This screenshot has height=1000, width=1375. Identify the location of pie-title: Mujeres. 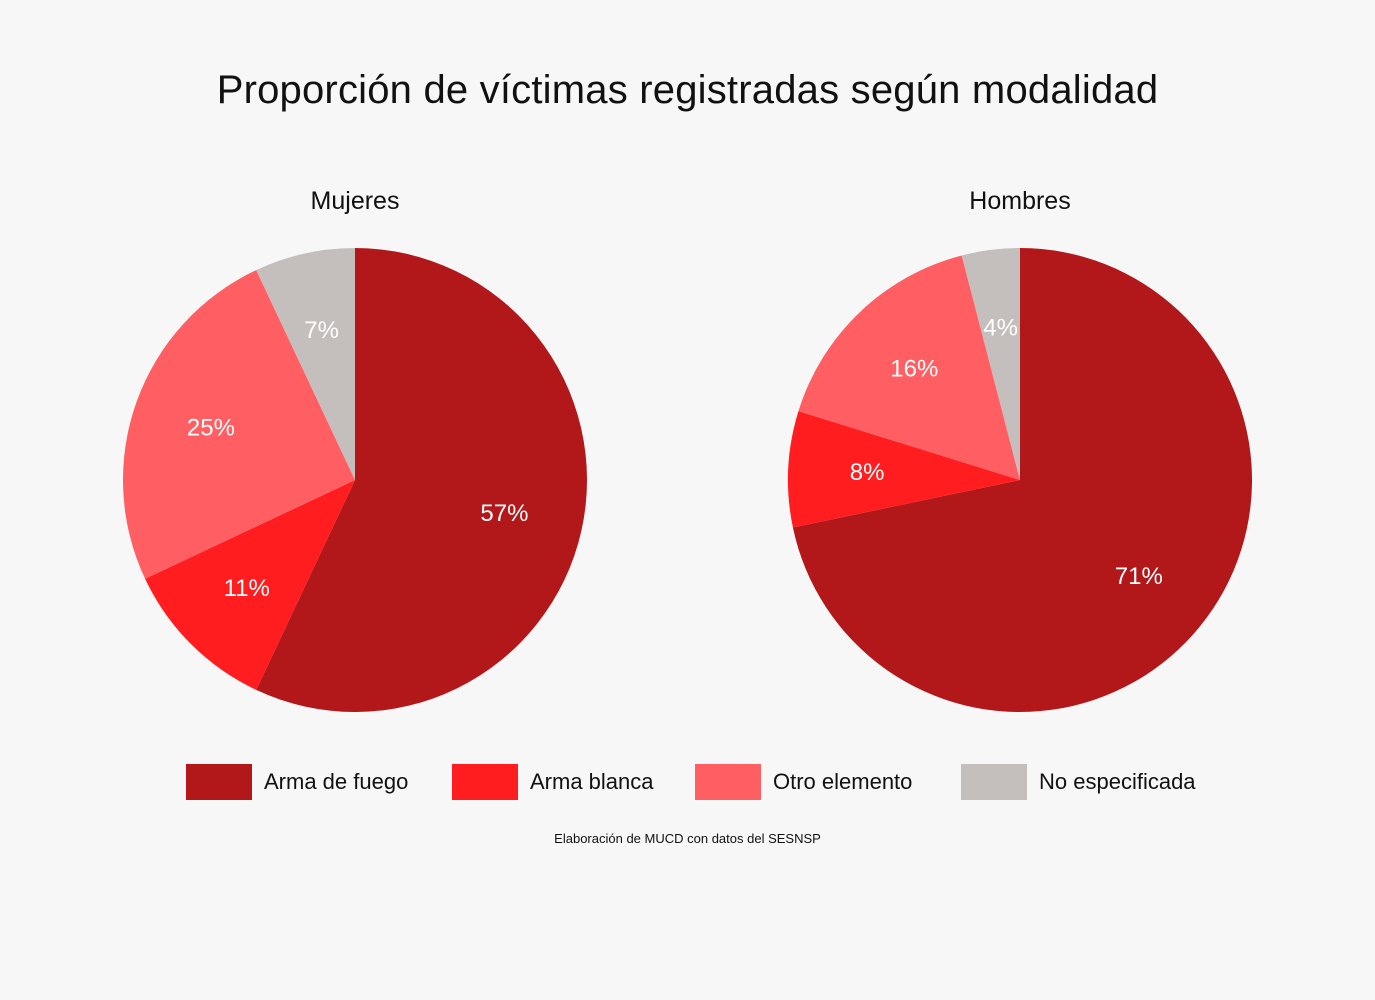
(355, 201).